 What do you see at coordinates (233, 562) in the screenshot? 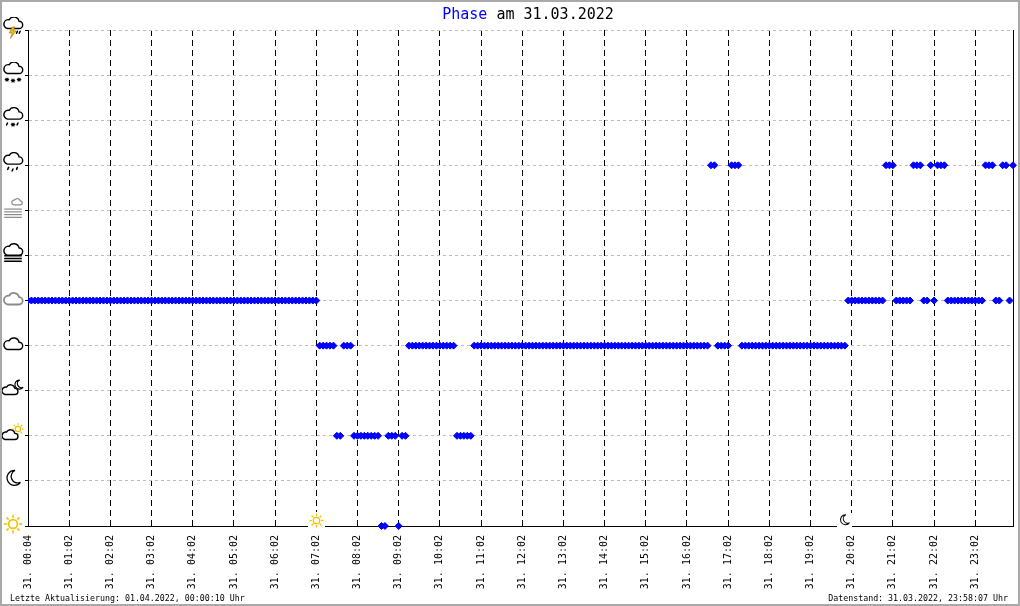
I see `x-tick-label: 31. 05:02` at bounding box center [233, 562].